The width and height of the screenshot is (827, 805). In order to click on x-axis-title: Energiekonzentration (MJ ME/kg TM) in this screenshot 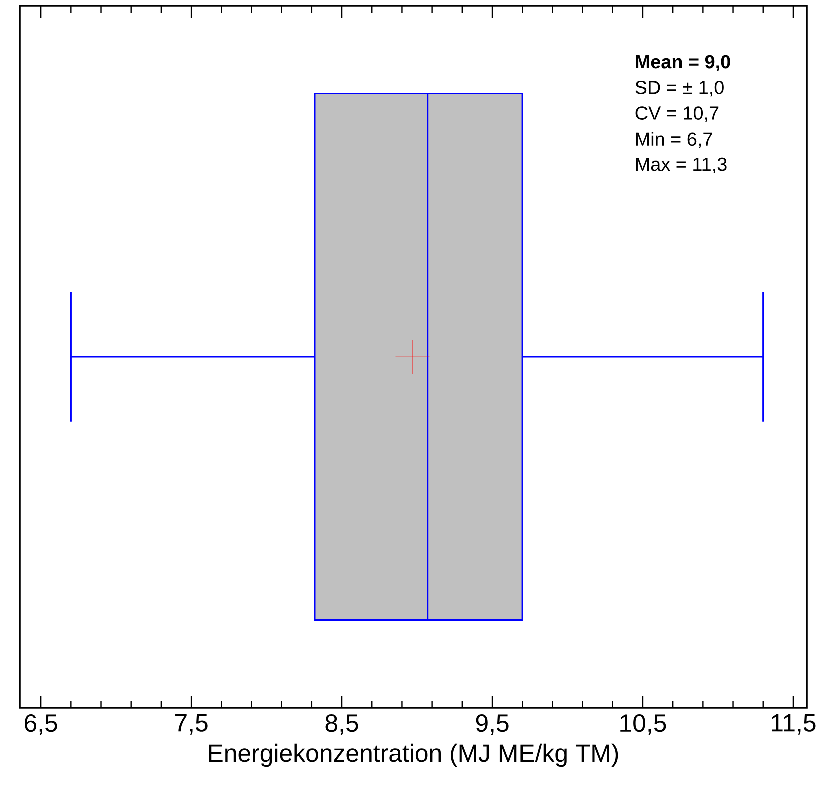, I will do `click(413, 756)`.